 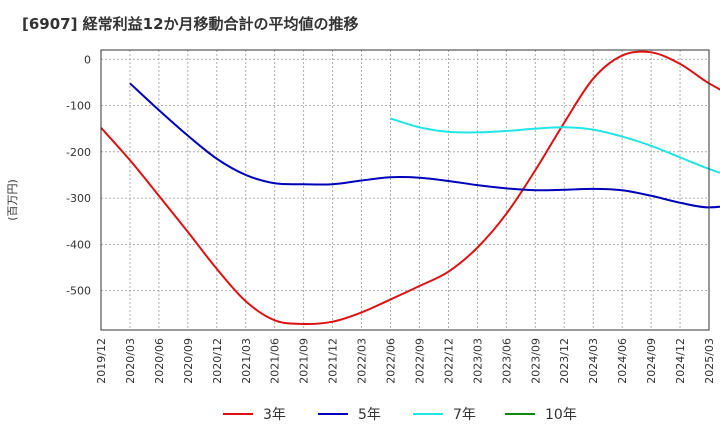 I want to click on x-tick-label: 2023/12, so click(x=564, y=361).